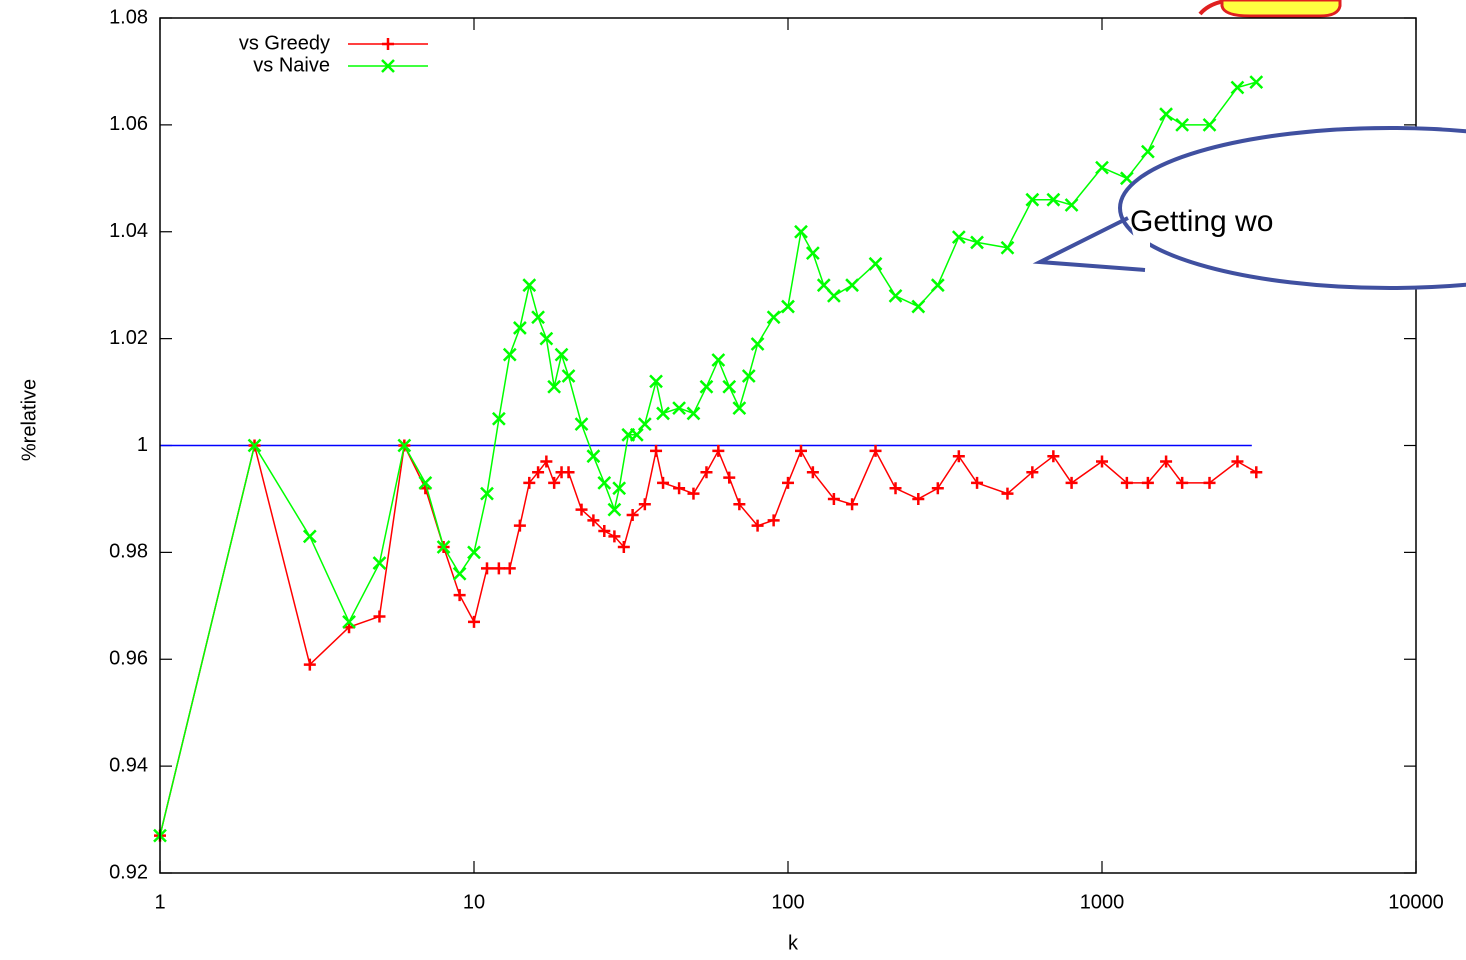 The image size is (1466, 960). Describe the element at coordinates (1281, 9) in the screenshot. I see `decor-box` at that location.